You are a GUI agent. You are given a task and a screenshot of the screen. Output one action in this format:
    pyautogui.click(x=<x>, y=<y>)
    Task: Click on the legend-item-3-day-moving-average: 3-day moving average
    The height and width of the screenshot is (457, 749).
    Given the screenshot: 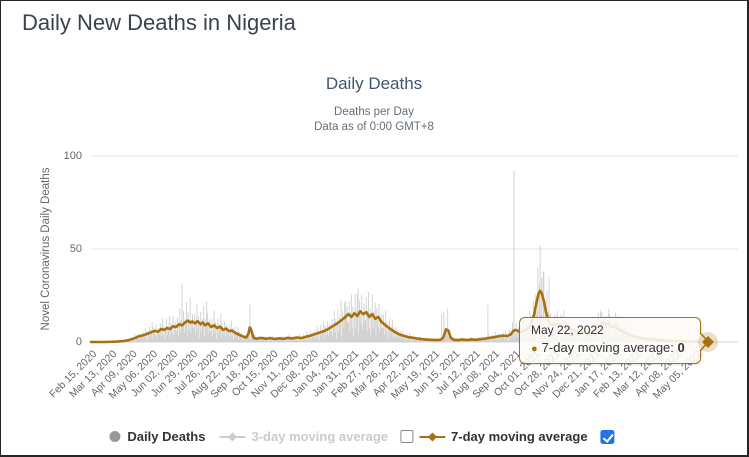 What is the action you would take?
    pyautogui.click(x=303, y=436)
    